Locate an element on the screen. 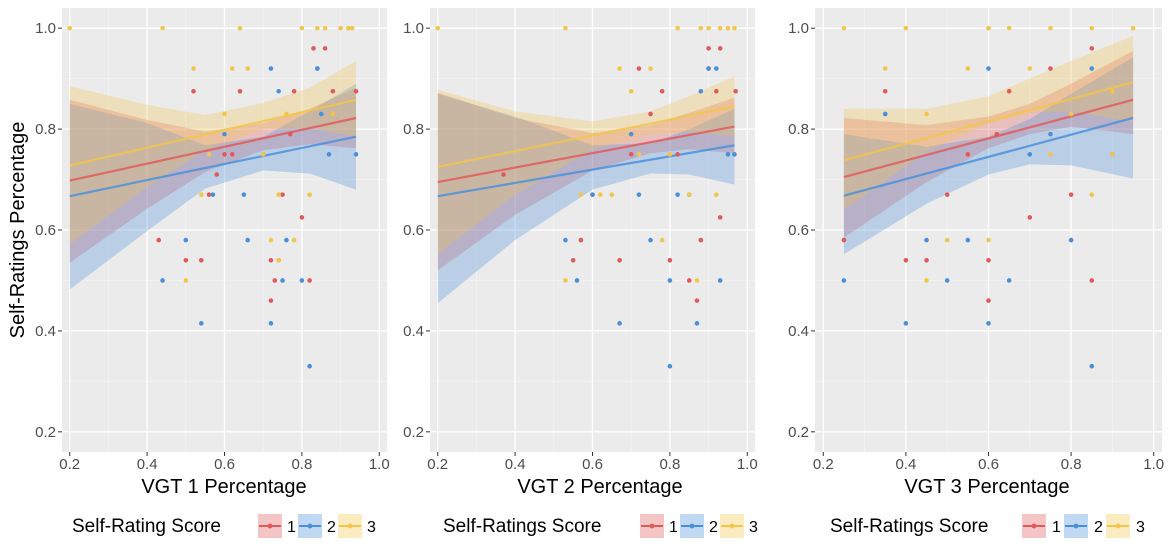 Image resolution: width=1170 pixels, height=548 pixels. y-tick-label: 0.8 is located at coordinates (45, 129).